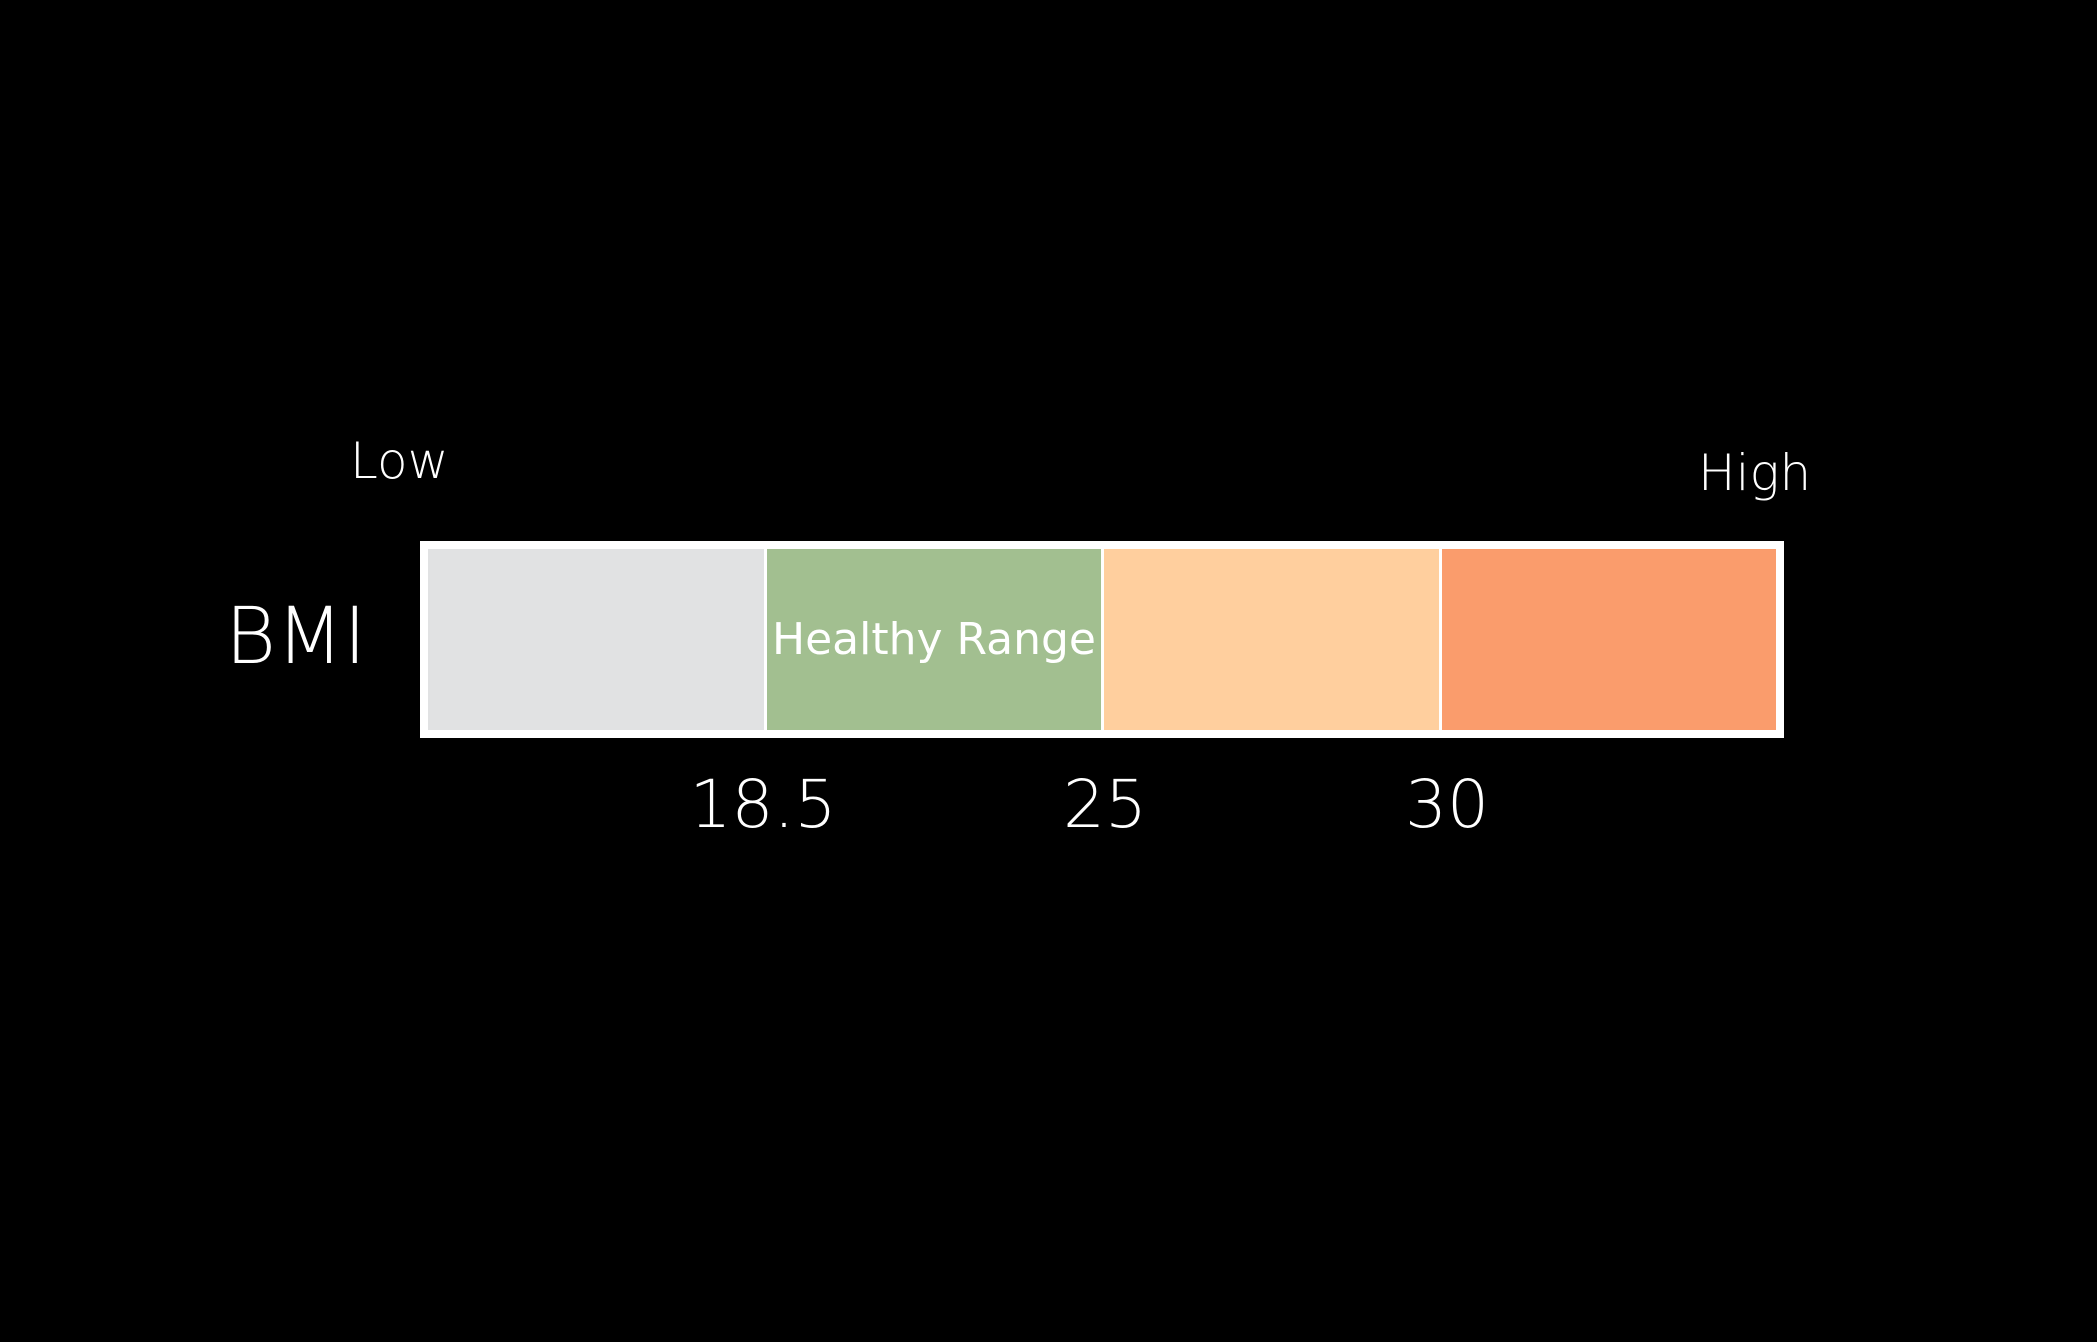 Image resolution: width=2097 pixels, height=1342 pixels. What do you see at coordinates (596, 639) in the screenshot?
I see `segment-underweight` at bounding box center [596, 639].